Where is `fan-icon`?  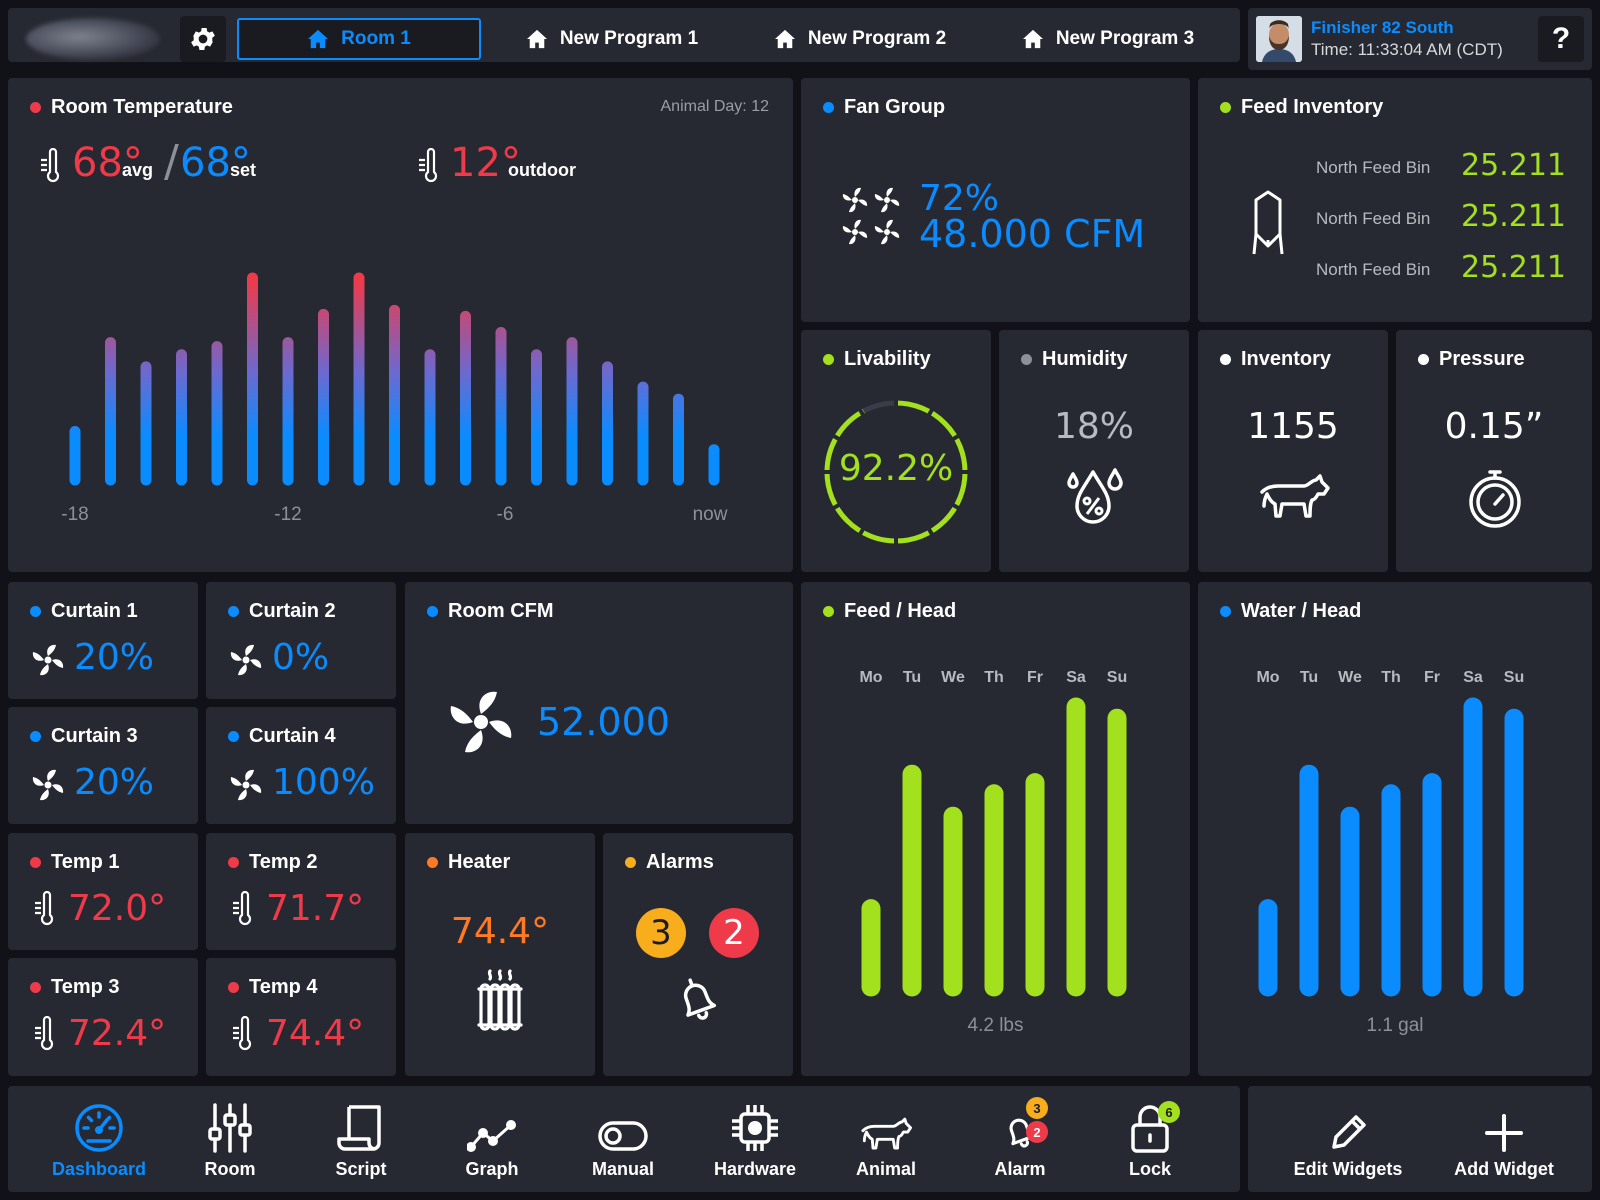
fan-icon is located at coordinates (481, 722).